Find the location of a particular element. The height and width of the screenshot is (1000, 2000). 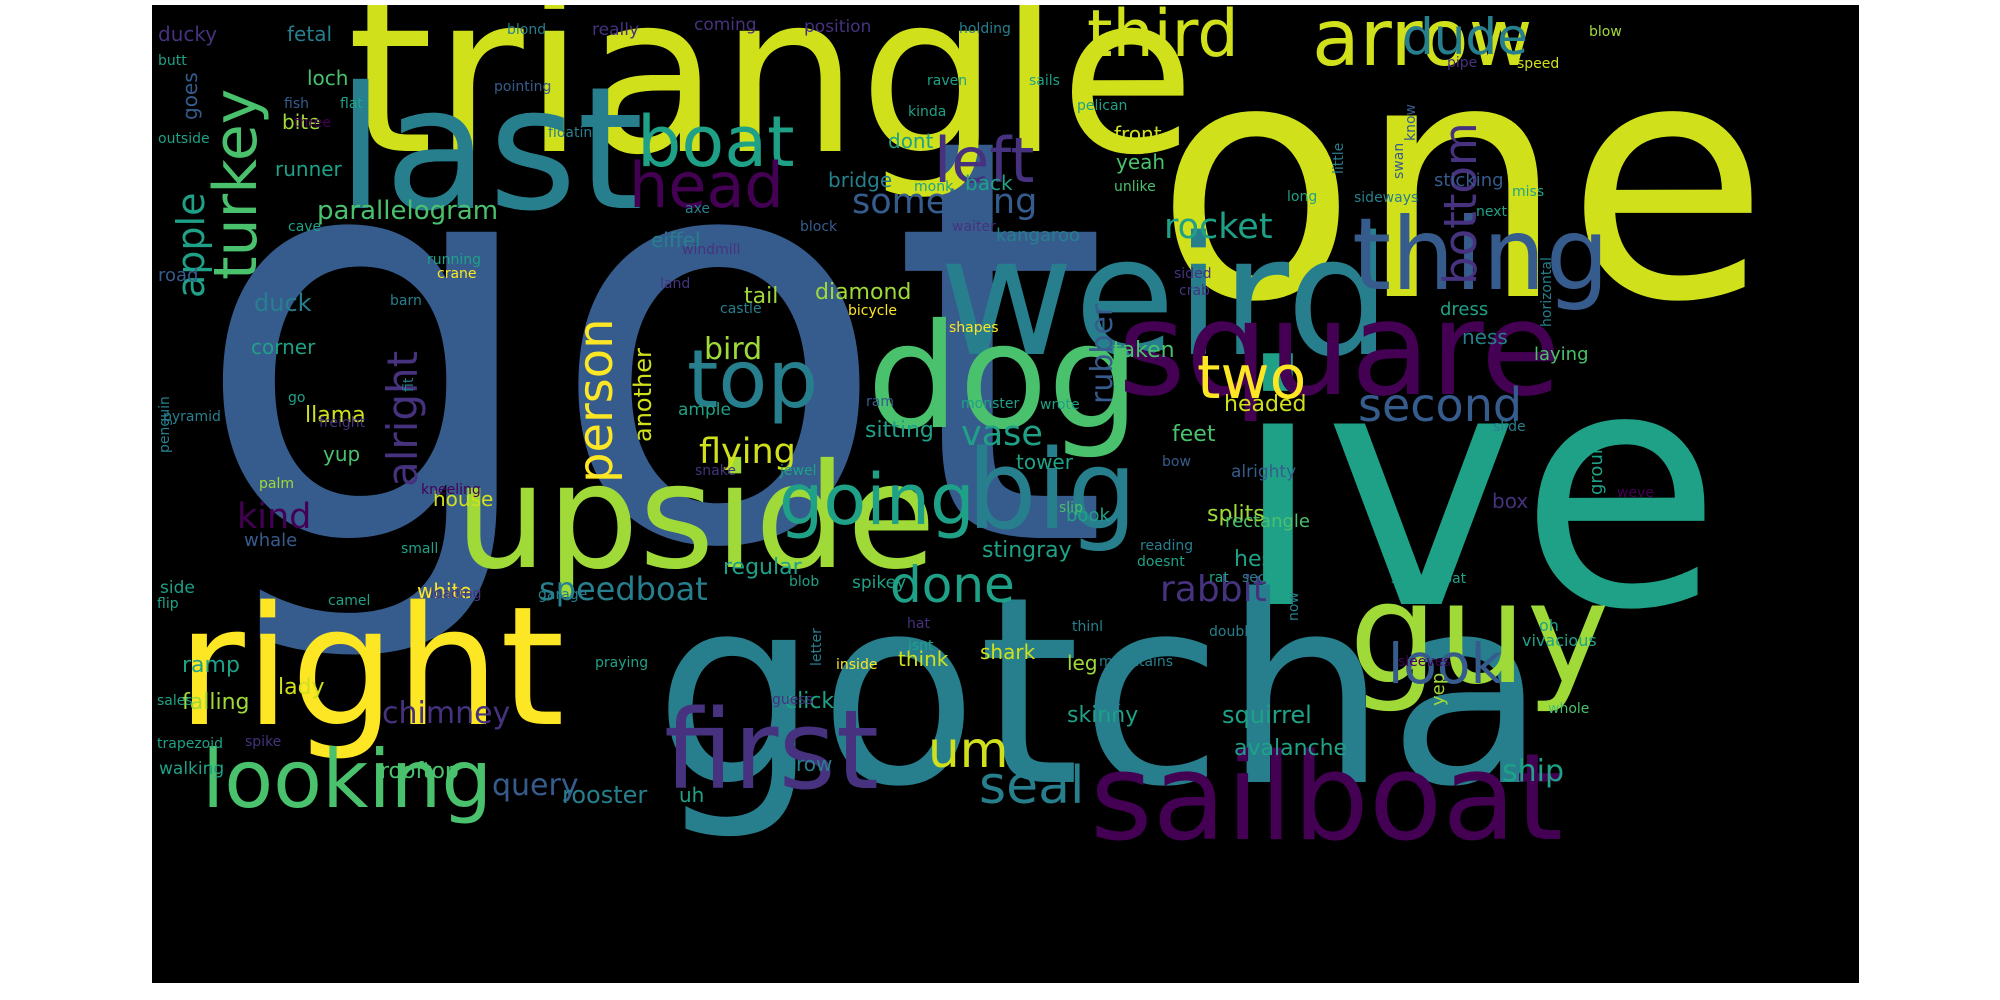

word-parallelogram: parallelogram is located at coordinates (408, 211).